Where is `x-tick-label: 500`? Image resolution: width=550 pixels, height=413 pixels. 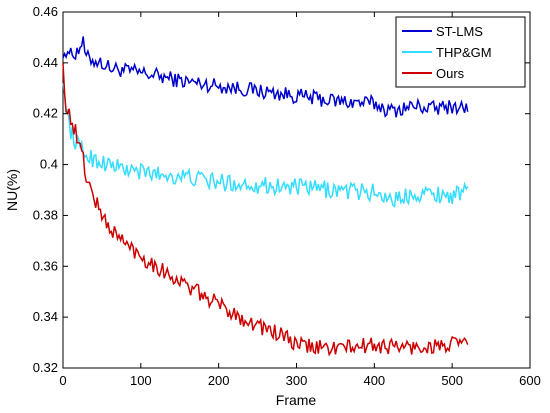 x-tick-label: 500 is located at coordinates (452, 380).